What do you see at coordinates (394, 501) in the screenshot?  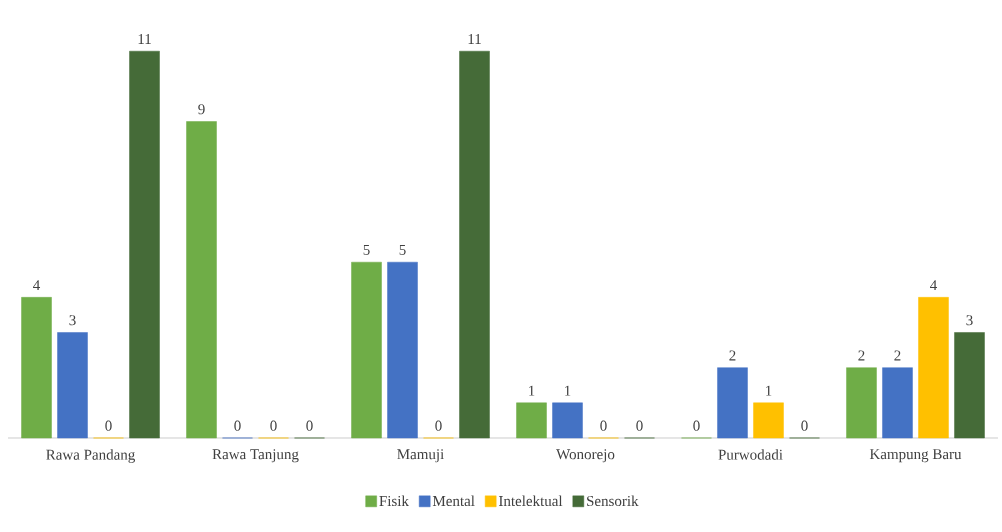 I see `legend-label: Fisik` at bounding box center [394, 501].